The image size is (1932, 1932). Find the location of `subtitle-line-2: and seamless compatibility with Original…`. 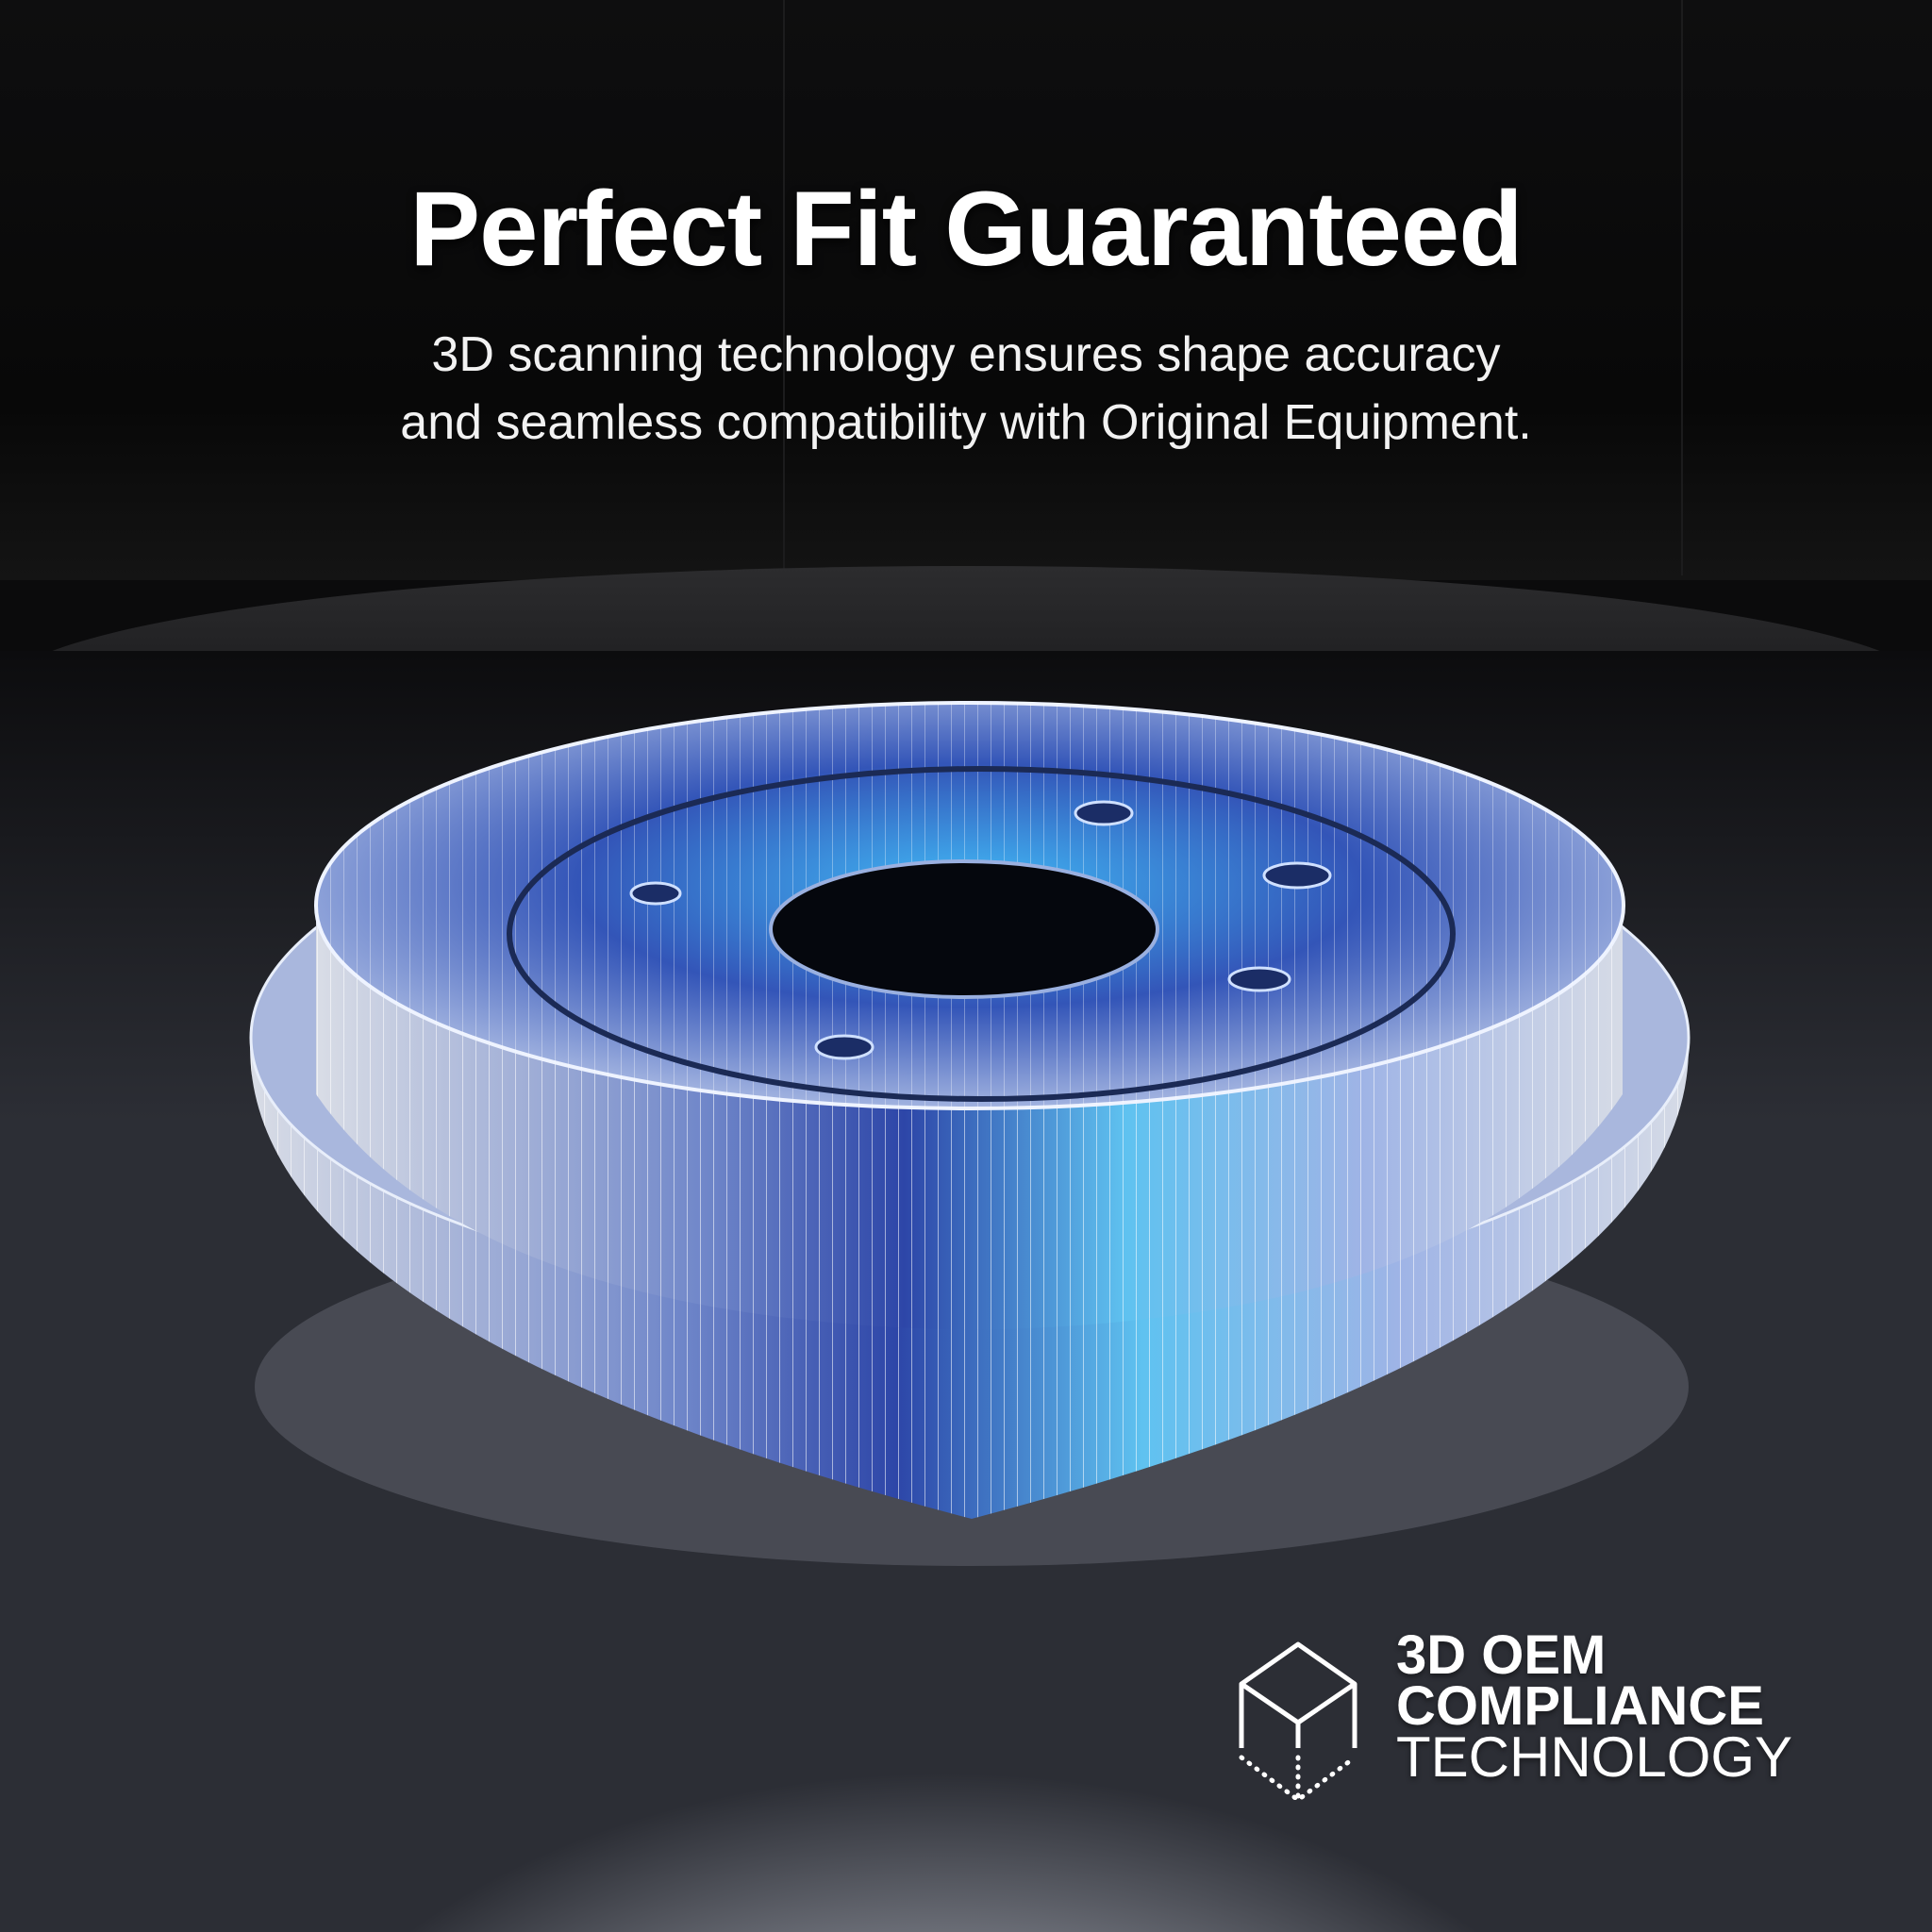

subtitle-line-2: and seamless compatibility with Original… is located at coordinates (966, 423).